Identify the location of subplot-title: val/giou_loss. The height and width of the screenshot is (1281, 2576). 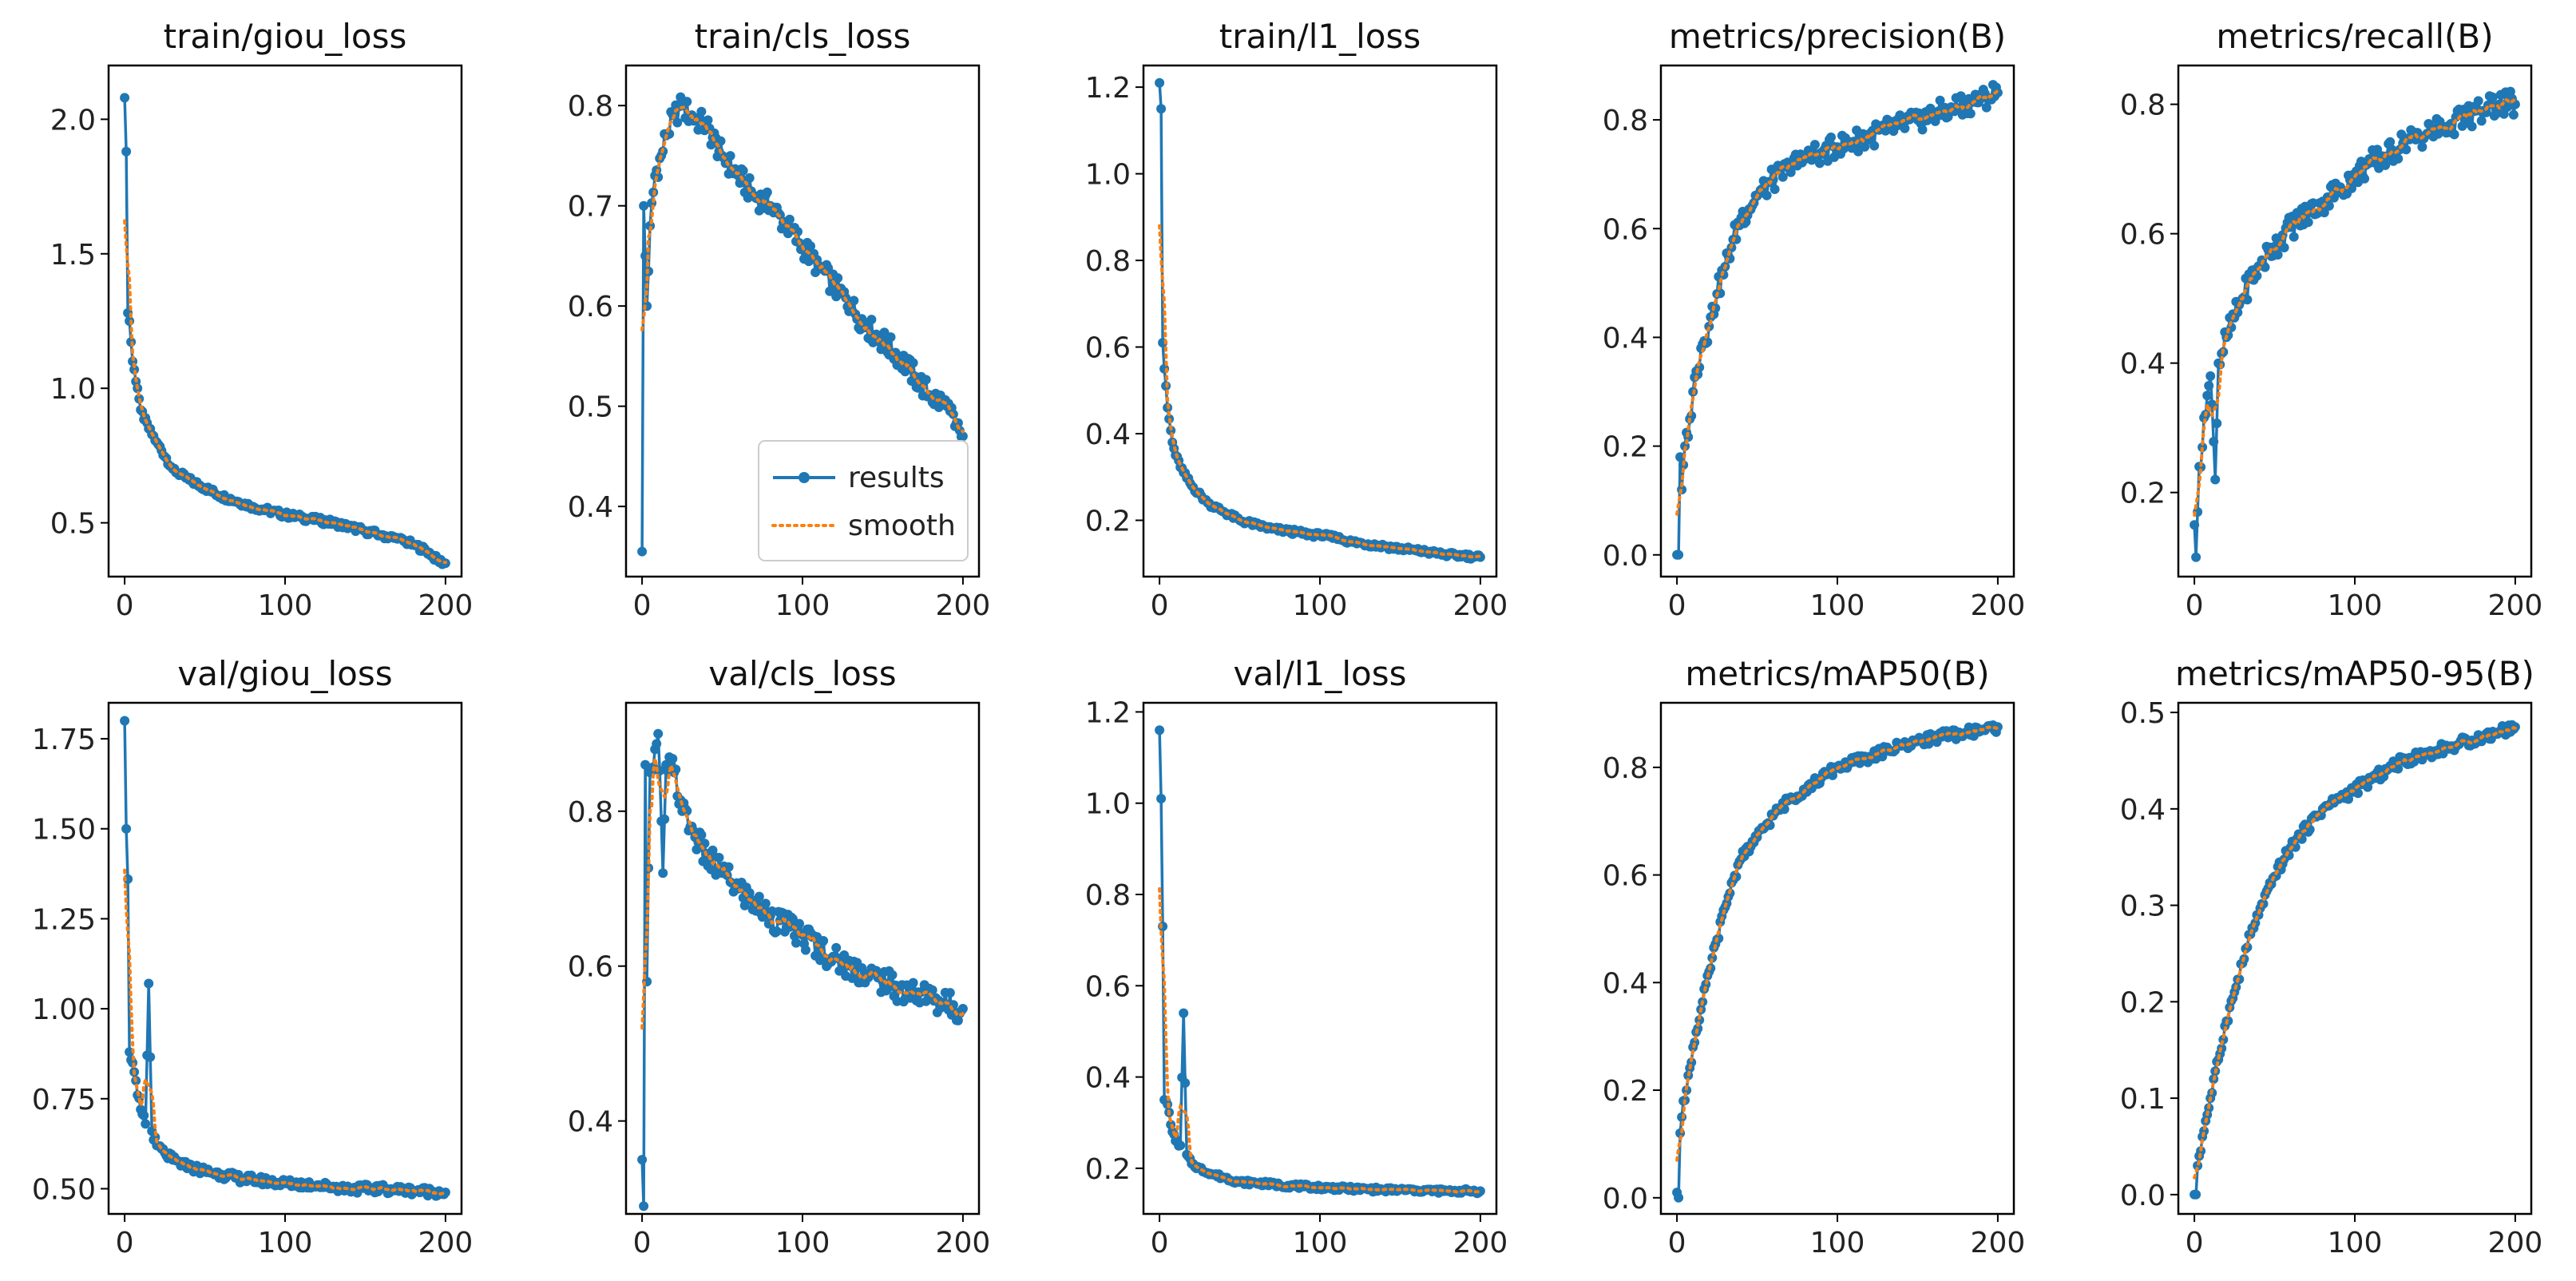
(284, 674).